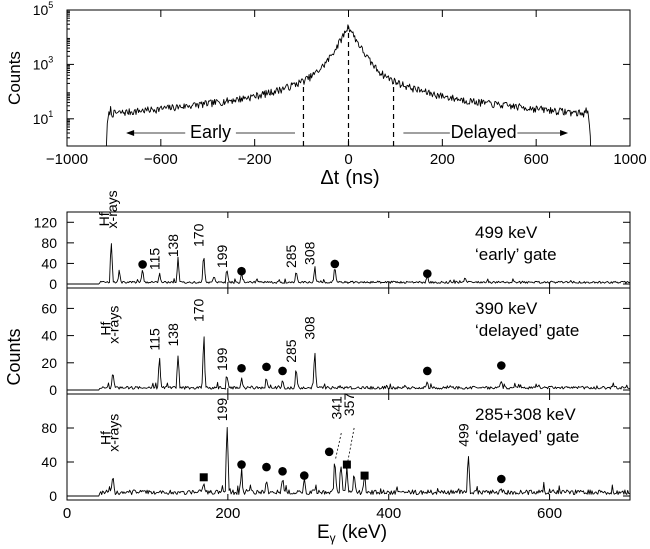 Image resolution: width=650 pixels, height=549 pixels. What do you see at coordinates (336, 408) in the screenshot?
I see `peak-label: 341` at bounding box center [336, 408].